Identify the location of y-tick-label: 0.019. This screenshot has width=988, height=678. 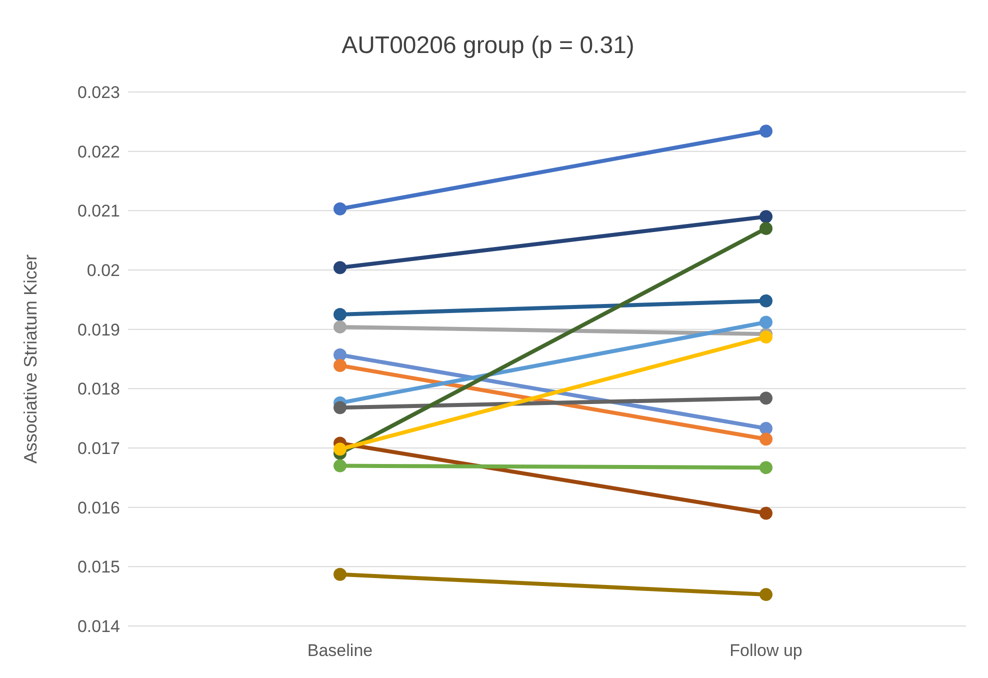
(98, 330).